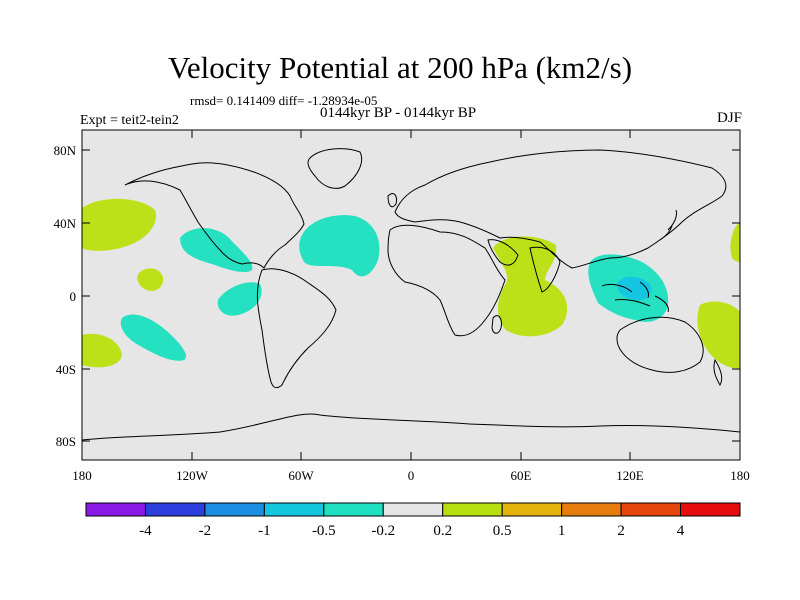 The image size is (800, 600). Describe the element at coordinates (284, 100) in the screenshot. I see `stats-line: rmsd= 0.141409 diff= -1.28934e-05` at that location.